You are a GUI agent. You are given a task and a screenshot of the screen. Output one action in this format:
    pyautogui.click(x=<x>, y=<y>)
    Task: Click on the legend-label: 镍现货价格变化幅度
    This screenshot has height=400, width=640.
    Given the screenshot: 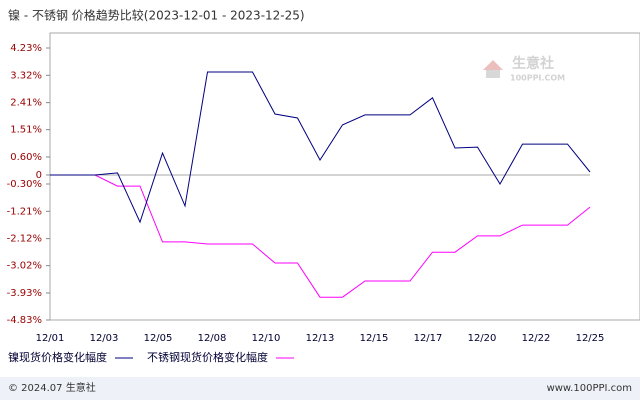 What is the action you would take?
    pyautogui.click(x=57, y=357)
    